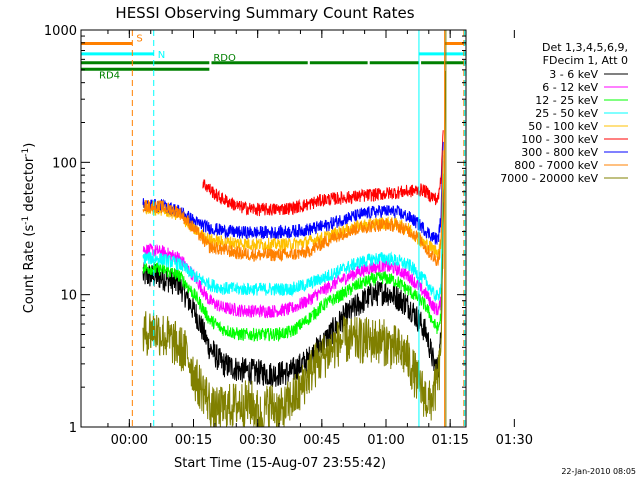 The image size is (640, 480). What do you see at coordinates (257, 440) in the screenshot?
I see `x-tick-label: 00:30` at bounding box center [257, 440].